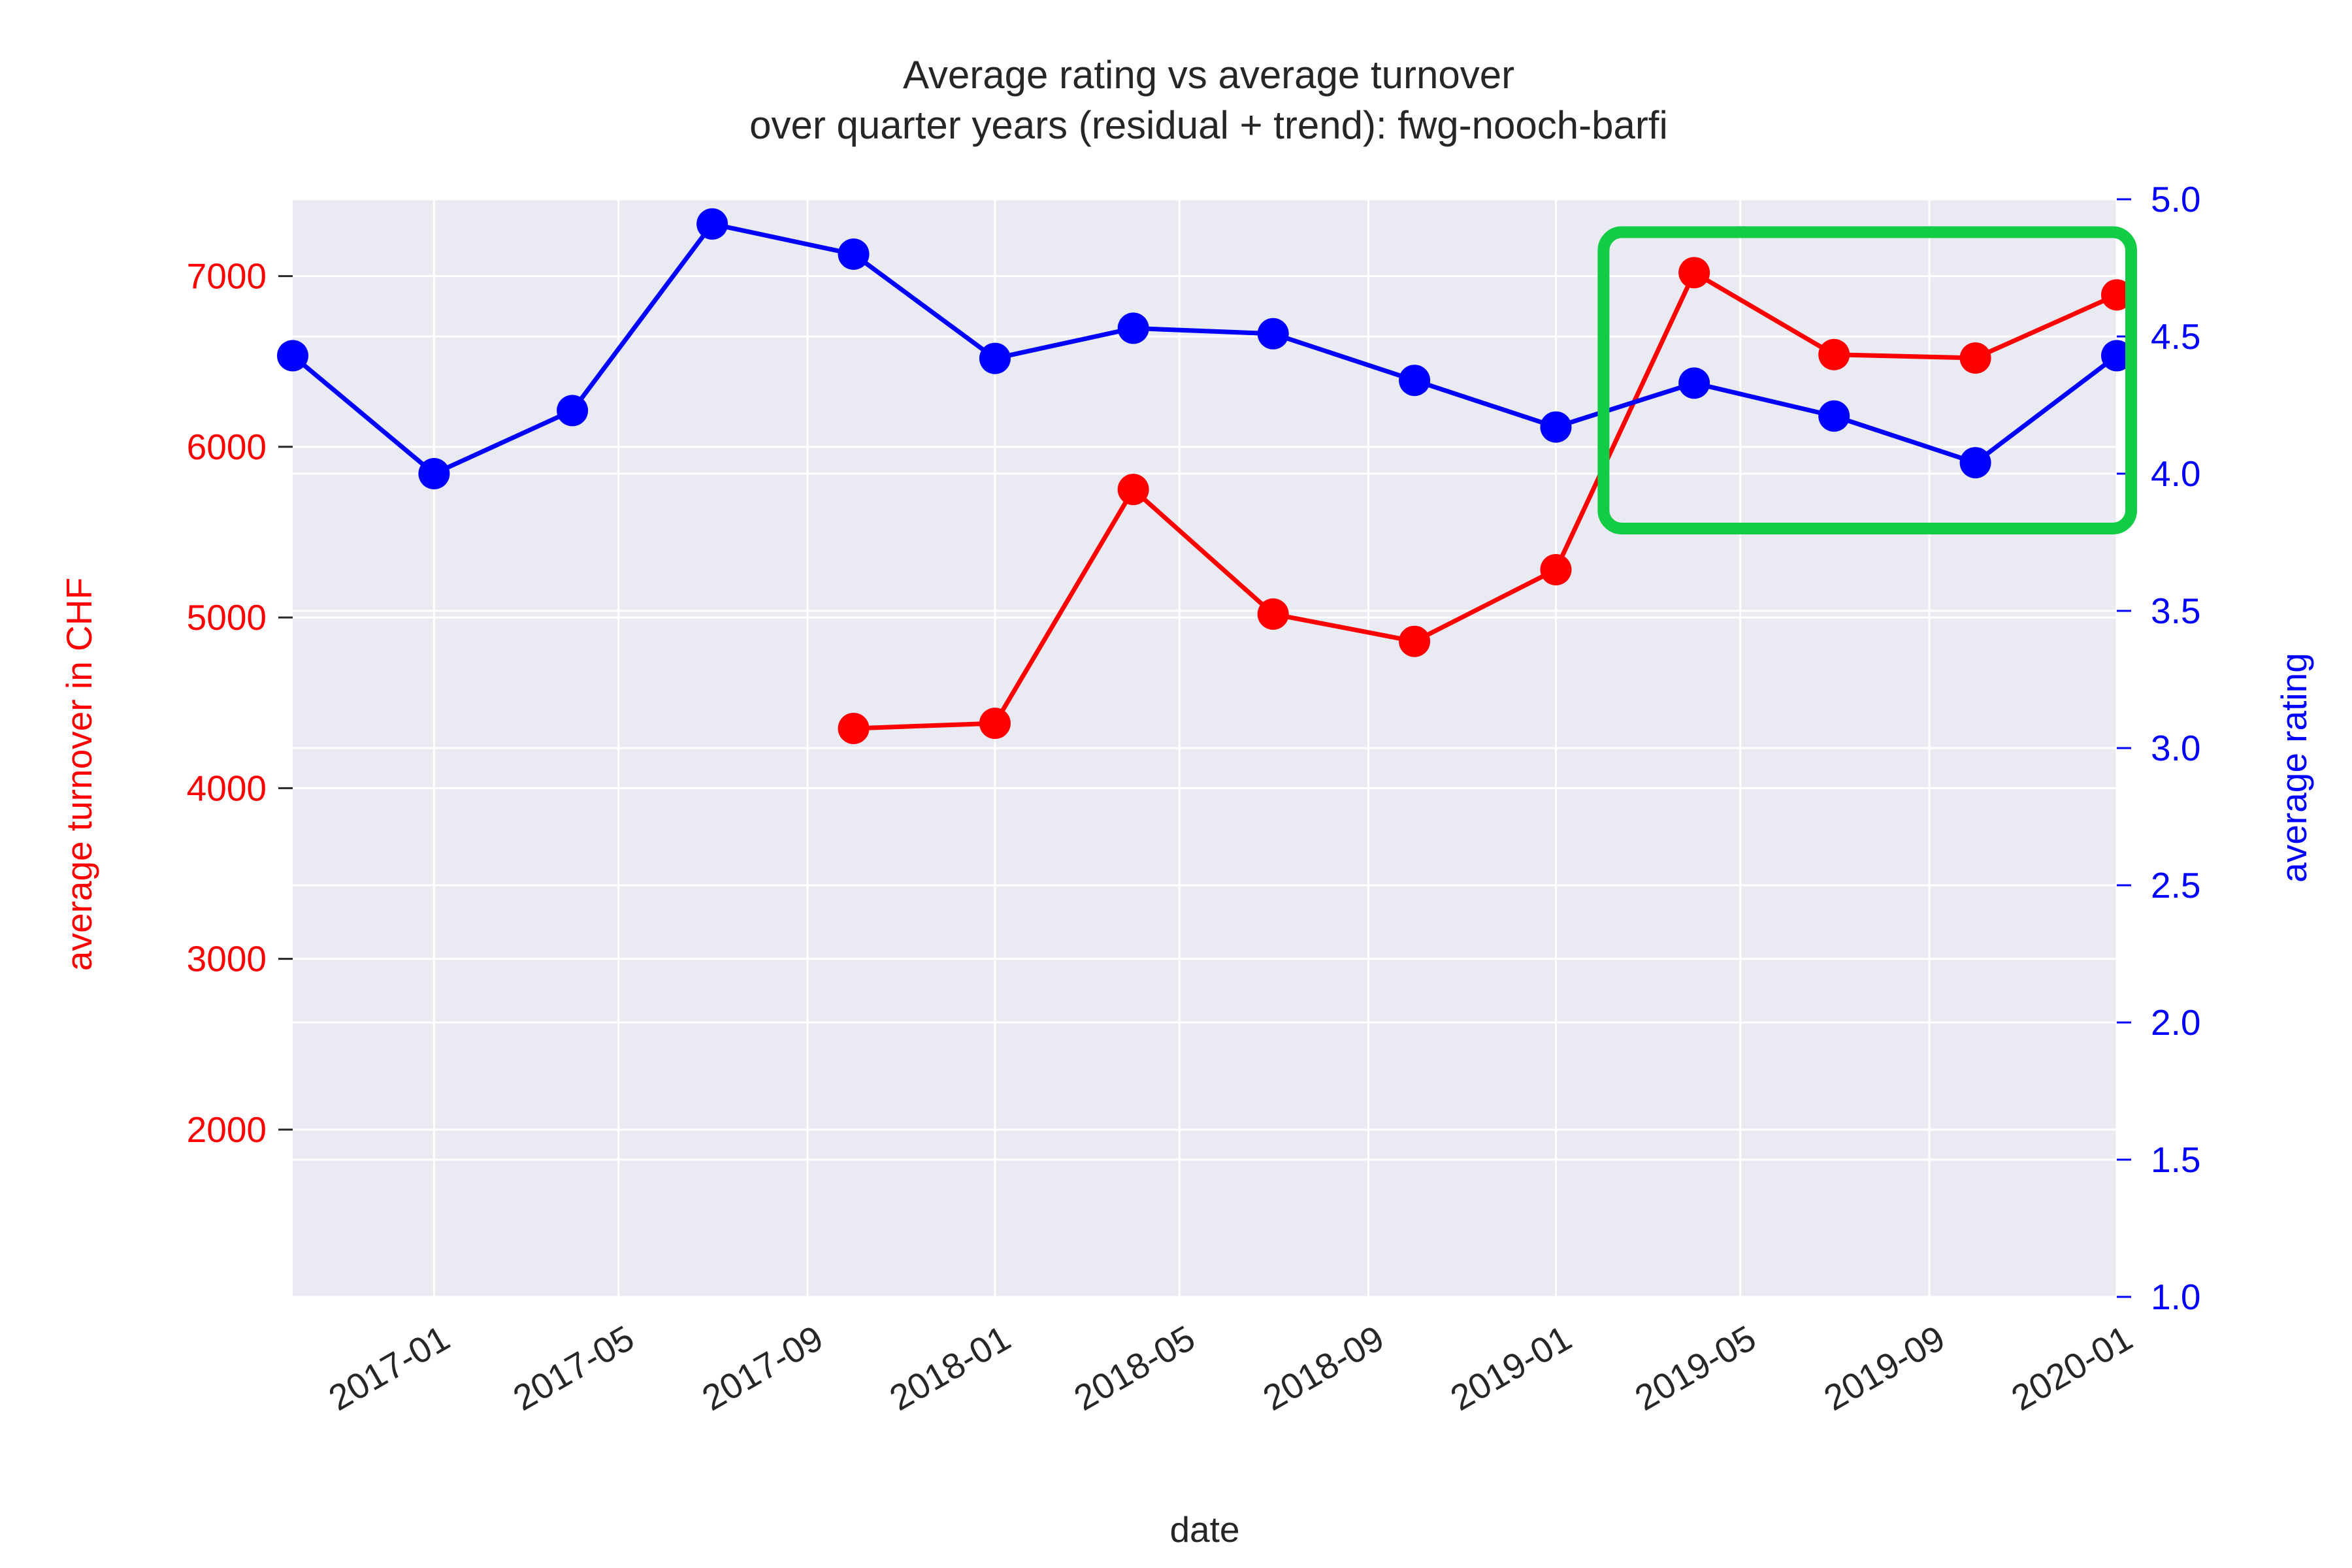  I want to click on y-left-tick-label: 7000, so click(227, 276).